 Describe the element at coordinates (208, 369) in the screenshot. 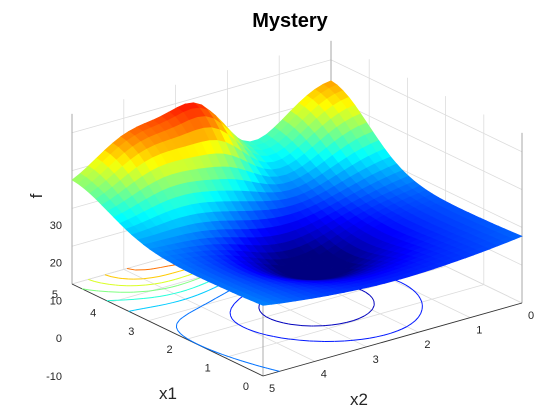

I see `x1-tick-label: 1` at that location.